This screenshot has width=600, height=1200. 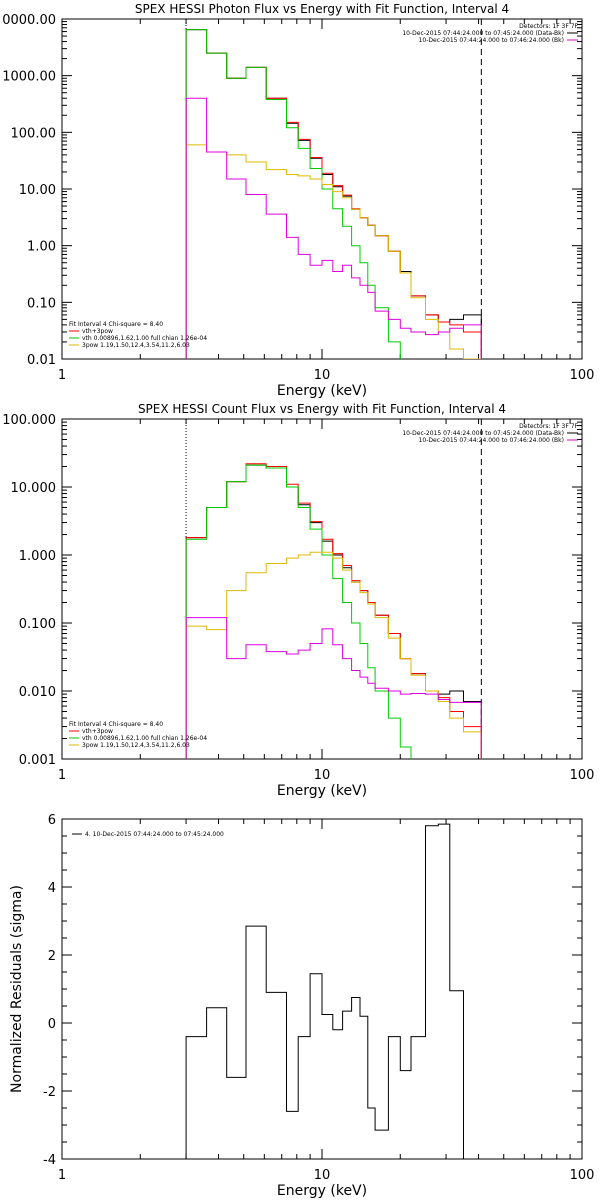 I want to click on y-tick-label: 1000.00, so click(x=29, y=77).